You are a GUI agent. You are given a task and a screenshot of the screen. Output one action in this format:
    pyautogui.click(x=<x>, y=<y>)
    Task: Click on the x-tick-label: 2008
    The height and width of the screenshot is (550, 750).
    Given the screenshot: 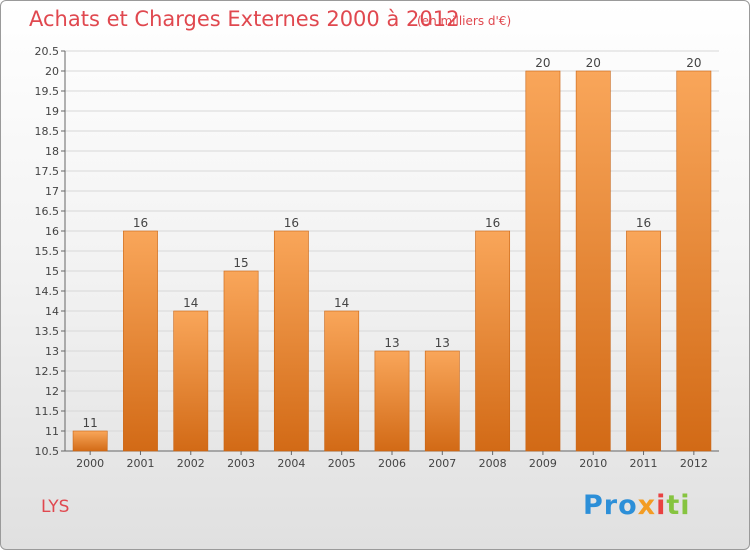 What is the action you would take?
    pyautogui.click(x=493, y=463)
    